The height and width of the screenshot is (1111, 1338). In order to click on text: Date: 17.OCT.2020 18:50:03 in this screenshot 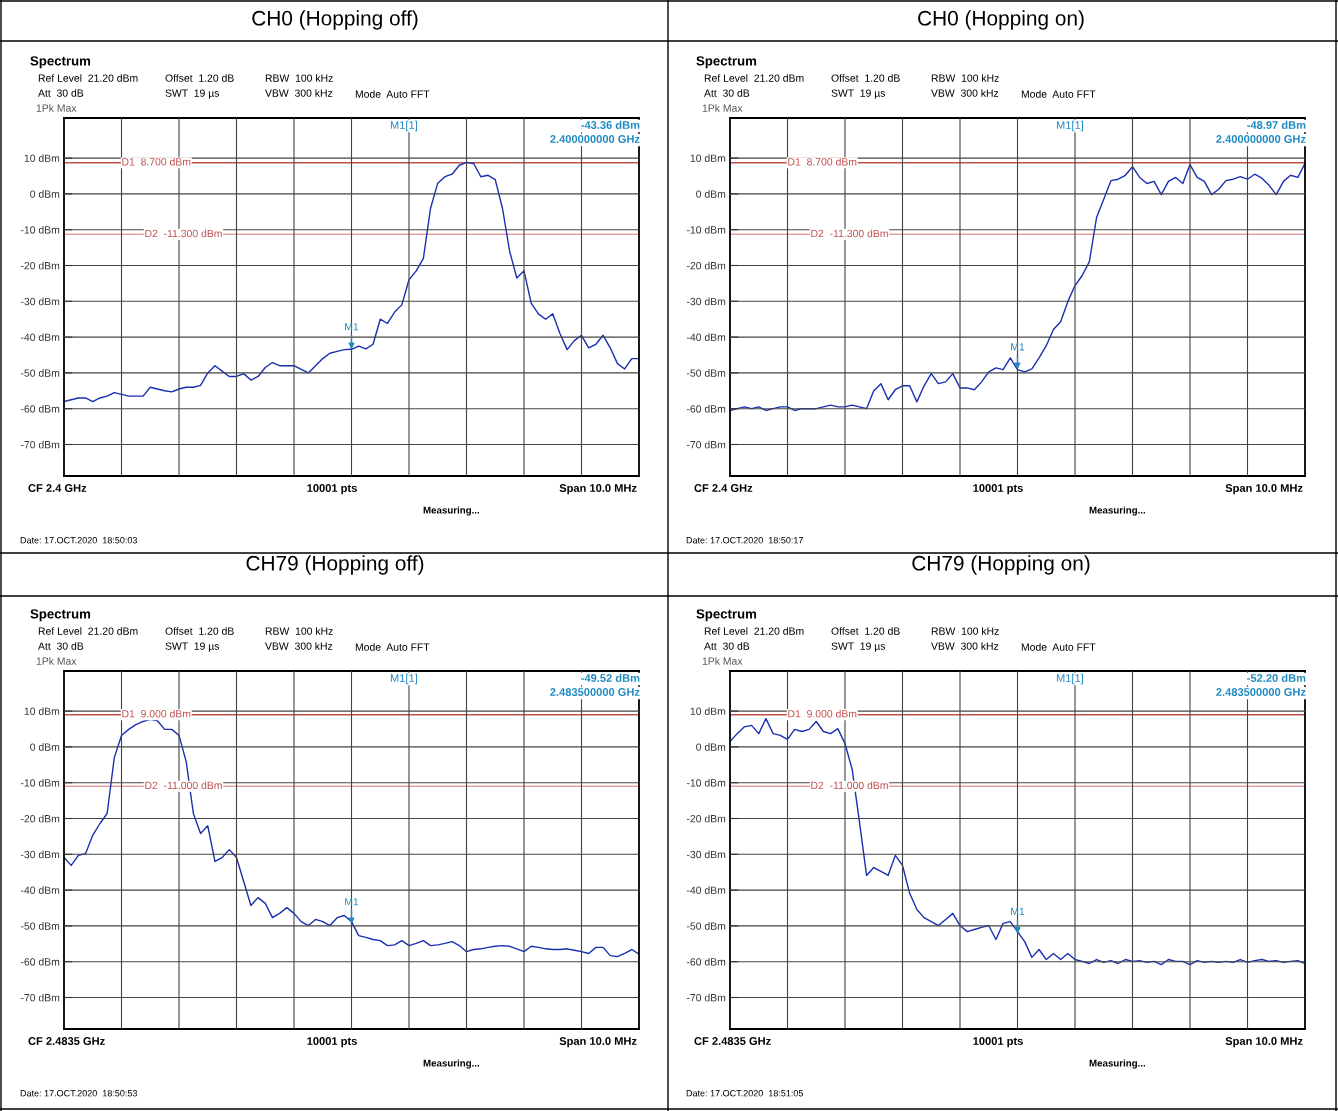, I will do `click(79, 540)`.